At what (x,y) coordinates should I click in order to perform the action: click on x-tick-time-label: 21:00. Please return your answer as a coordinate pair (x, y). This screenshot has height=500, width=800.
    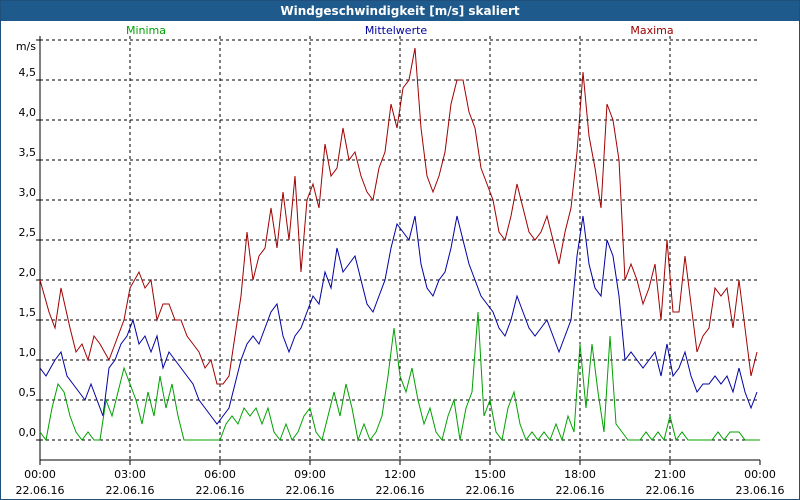
    Looking at the image, I should click on (670, 474).